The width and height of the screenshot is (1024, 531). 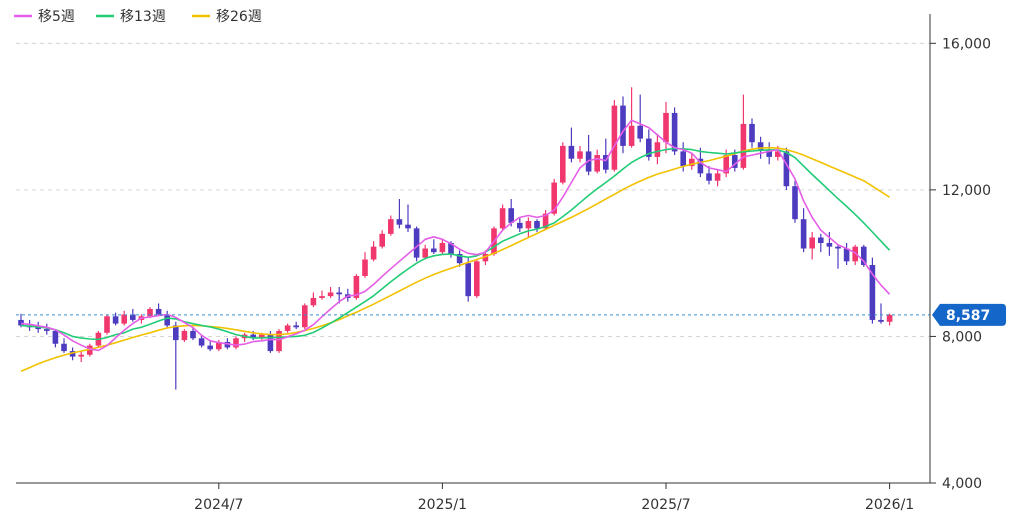 What do you see at coordinates (962, 337) in the screenshot?
I see `y-tick-label-3: 8,000` at bounding box center [962, 337].